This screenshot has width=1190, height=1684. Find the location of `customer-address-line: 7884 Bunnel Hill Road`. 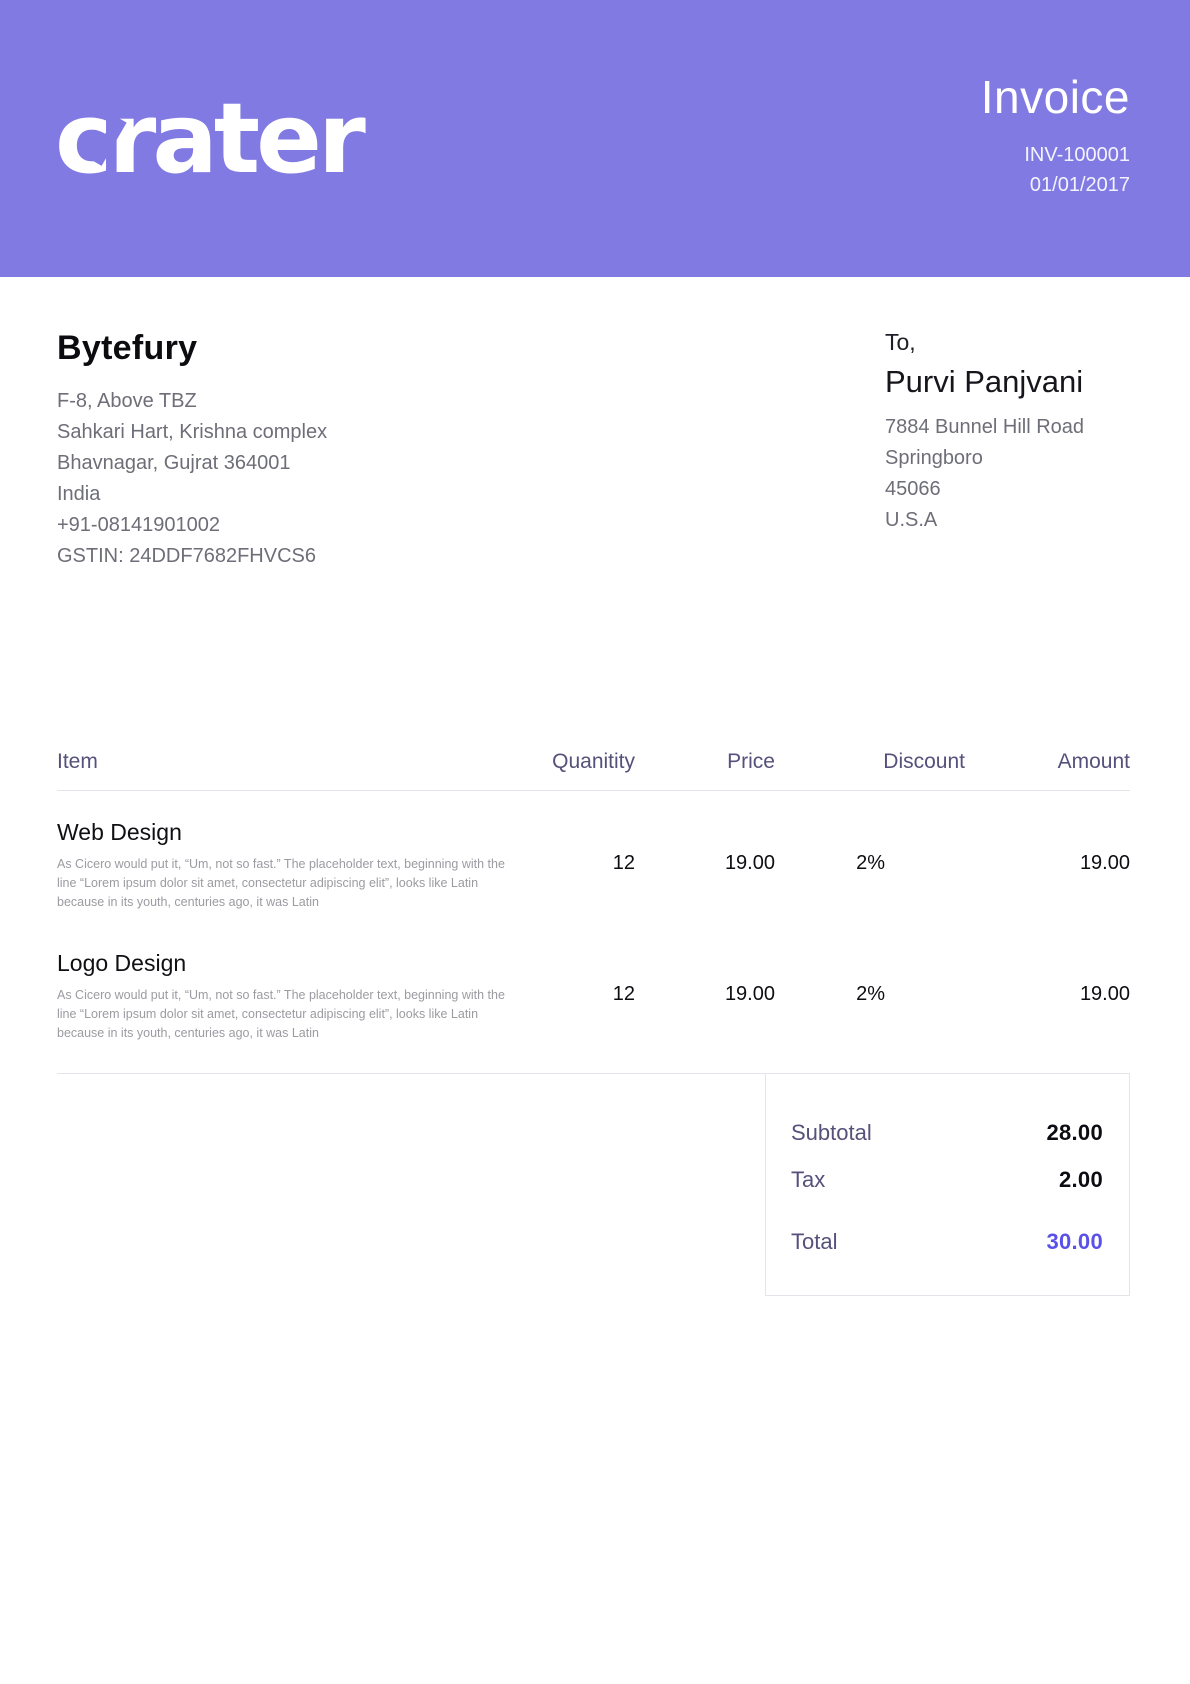

customer-address-line: 7884 Bunnel Hill Road is located at coordinates (985, 427).